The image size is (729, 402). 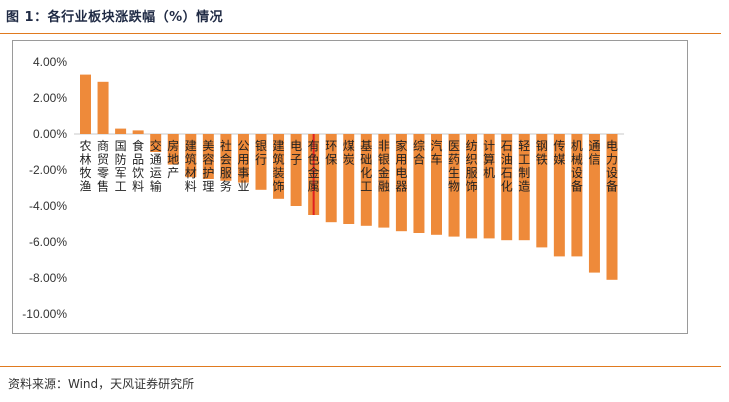 I want to click on category-label: 纺织服饰, so click(x=472, y=166).